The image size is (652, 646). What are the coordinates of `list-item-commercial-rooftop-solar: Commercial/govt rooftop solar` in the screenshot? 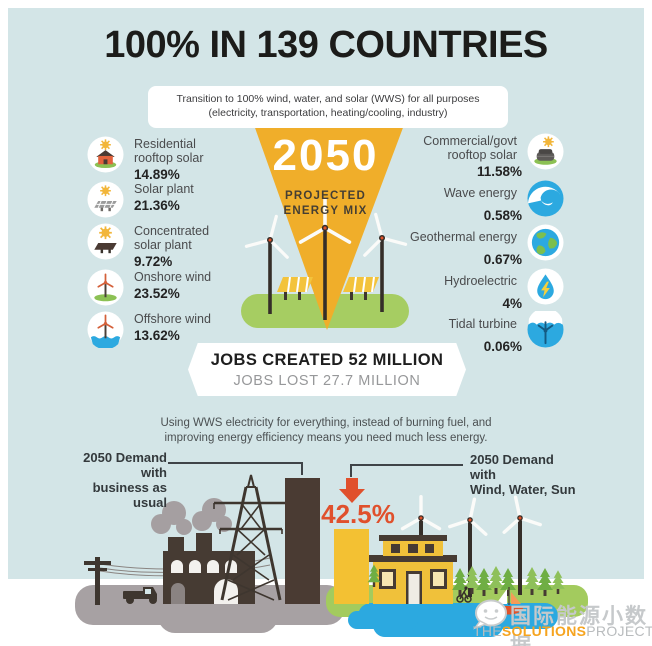 It's located at (482, 151).